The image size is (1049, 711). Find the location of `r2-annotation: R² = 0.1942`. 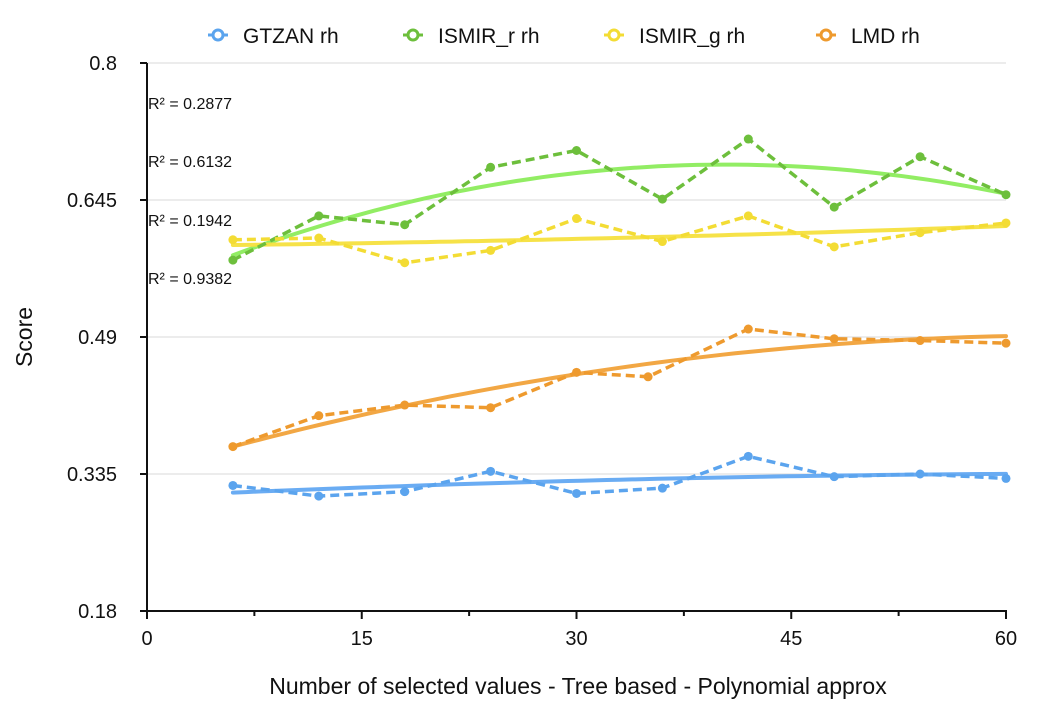

r2-annotation: R² = 0.1942 is located at coordinates (190, 221).